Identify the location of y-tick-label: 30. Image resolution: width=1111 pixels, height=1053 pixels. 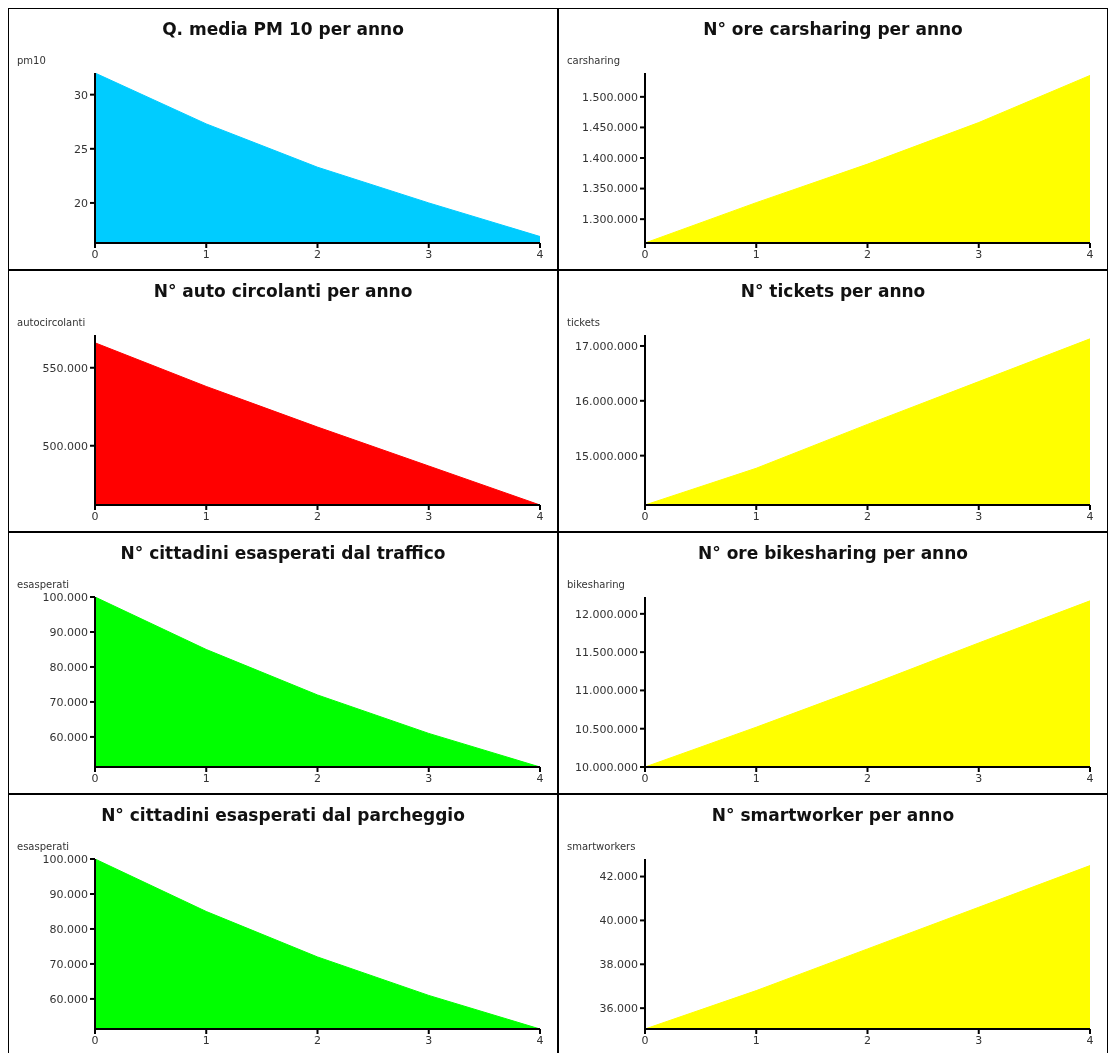
(81, 95).